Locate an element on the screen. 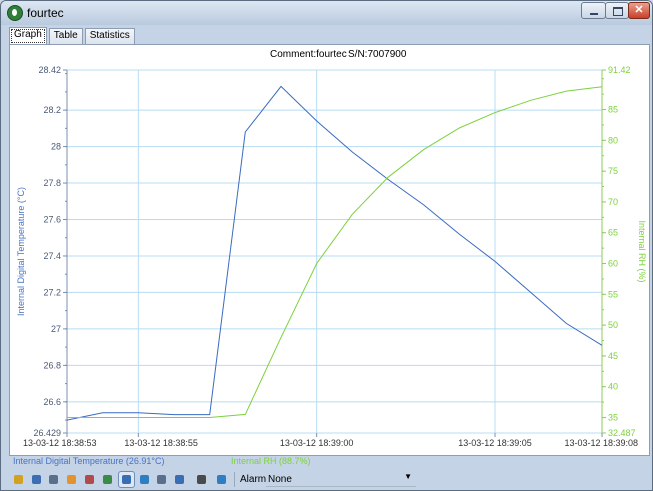 The height and width of the screenshot is (491, 653). right-tick-label: 45 is located at coordinates (613, 356).